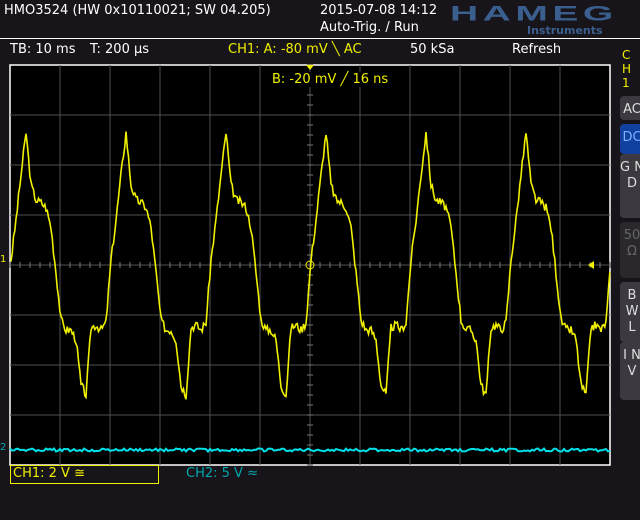  What do you see at coordinates (49, 473) in the screenshot?
I see `ch1-scale: CH1: 2 V ≅` at bounding box center [49, 473].